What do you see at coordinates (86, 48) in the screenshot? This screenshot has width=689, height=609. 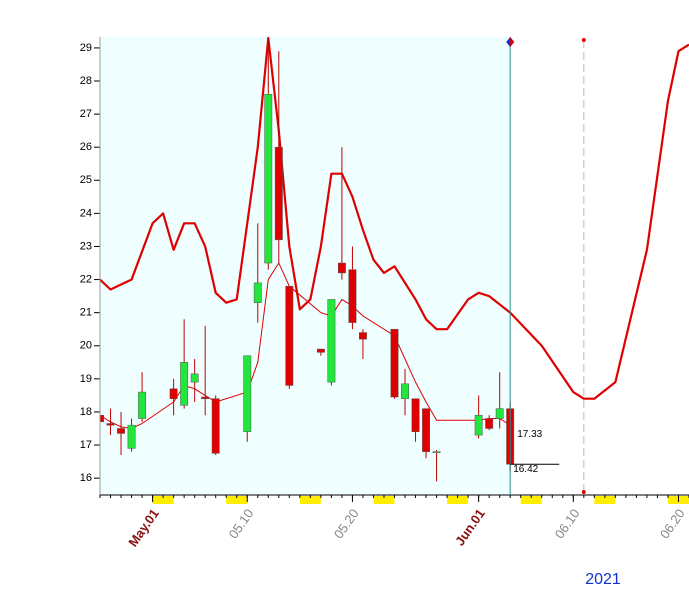 I see `y-tick-label: 29` at bounding box center [86, 48].